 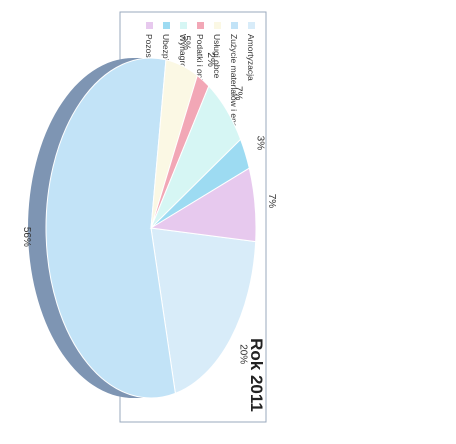 What do you see at coordinates (234, 25) in the screenshot?
I see `legend-swatch-zuzycie-materialow-i-energii` at bounding box center [234, 25].